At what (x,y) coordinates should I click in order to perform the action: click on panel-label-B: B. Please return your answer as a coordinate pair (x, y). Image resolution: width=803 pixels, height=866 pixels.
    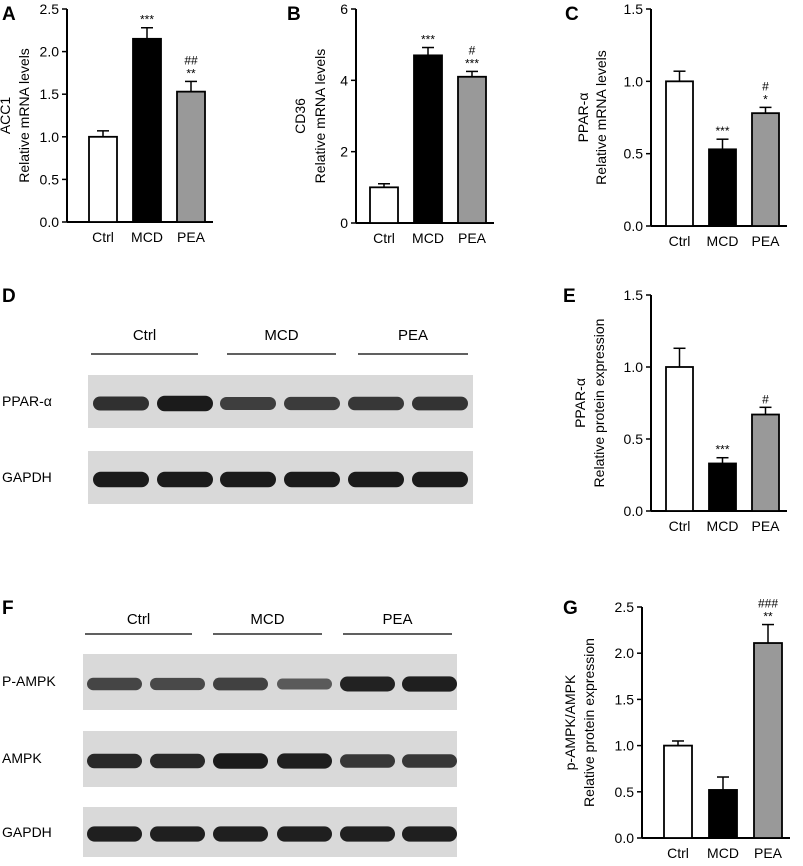
    Looking at the image, I should click on (294, 14).